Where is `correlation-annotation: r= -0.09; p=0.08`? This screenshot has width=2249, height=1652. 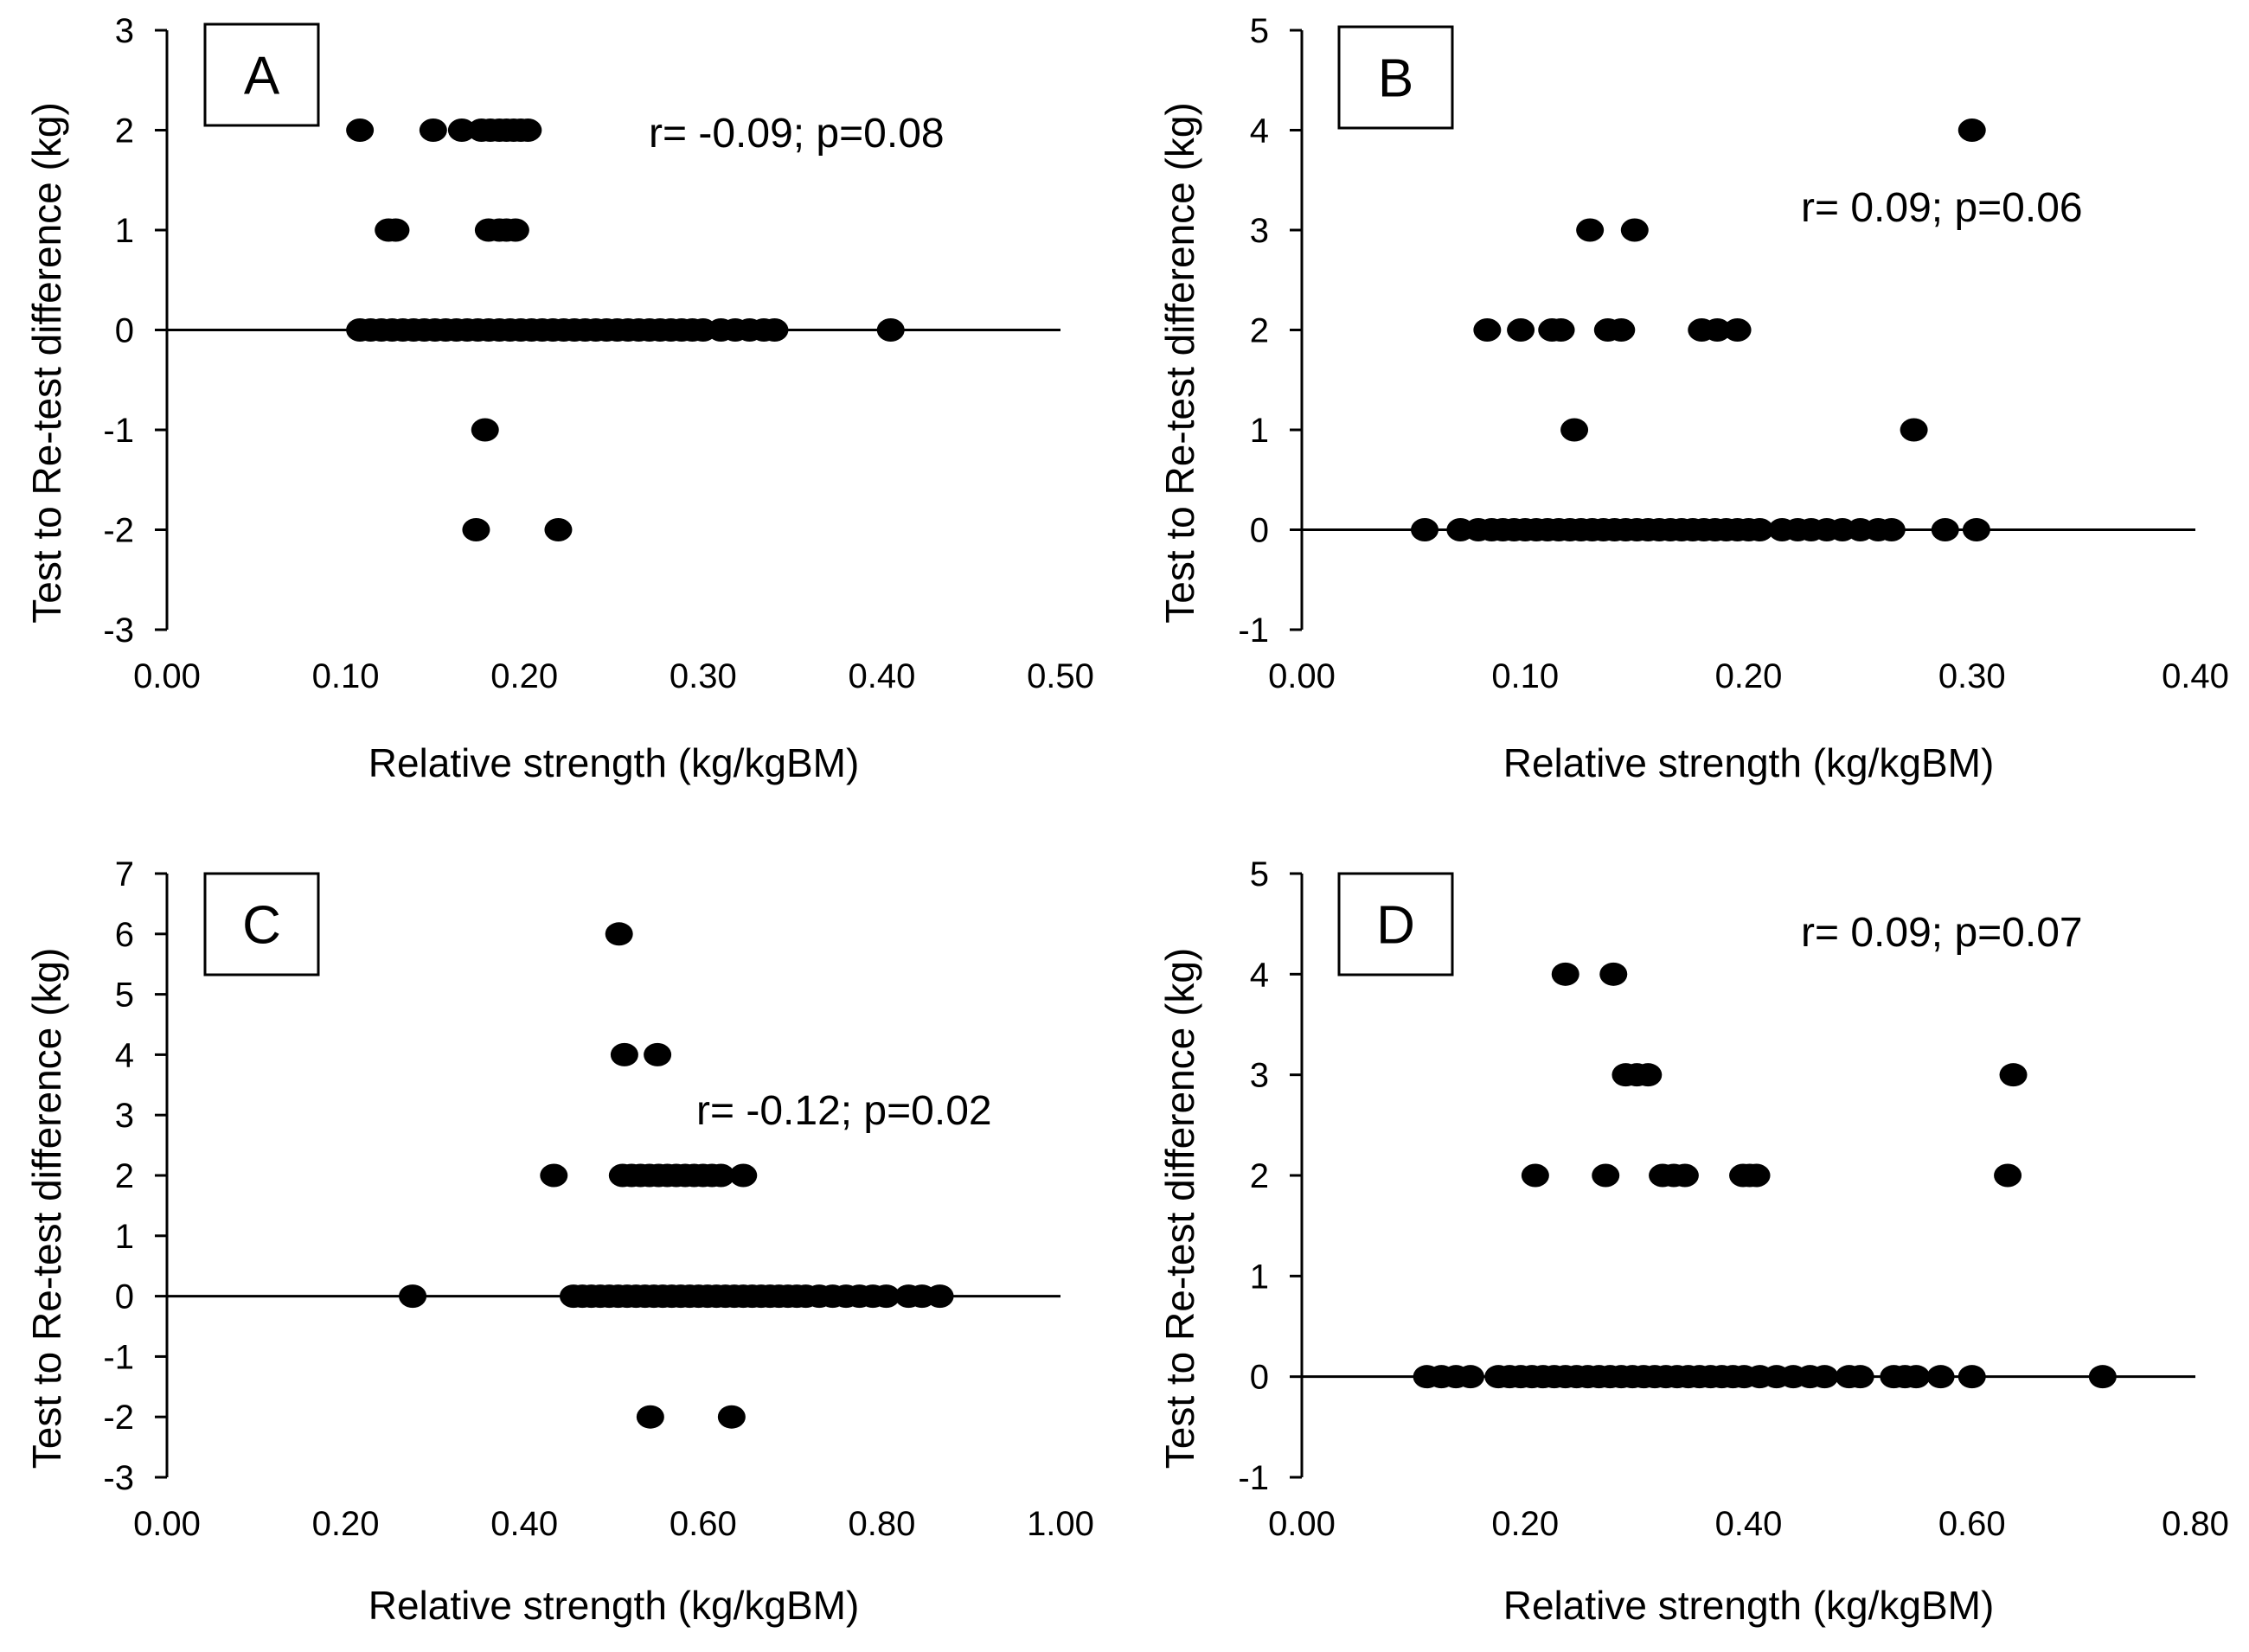 correlation-annotation: r= -0.09; p=0.08 is located at coordinates (797, 134).